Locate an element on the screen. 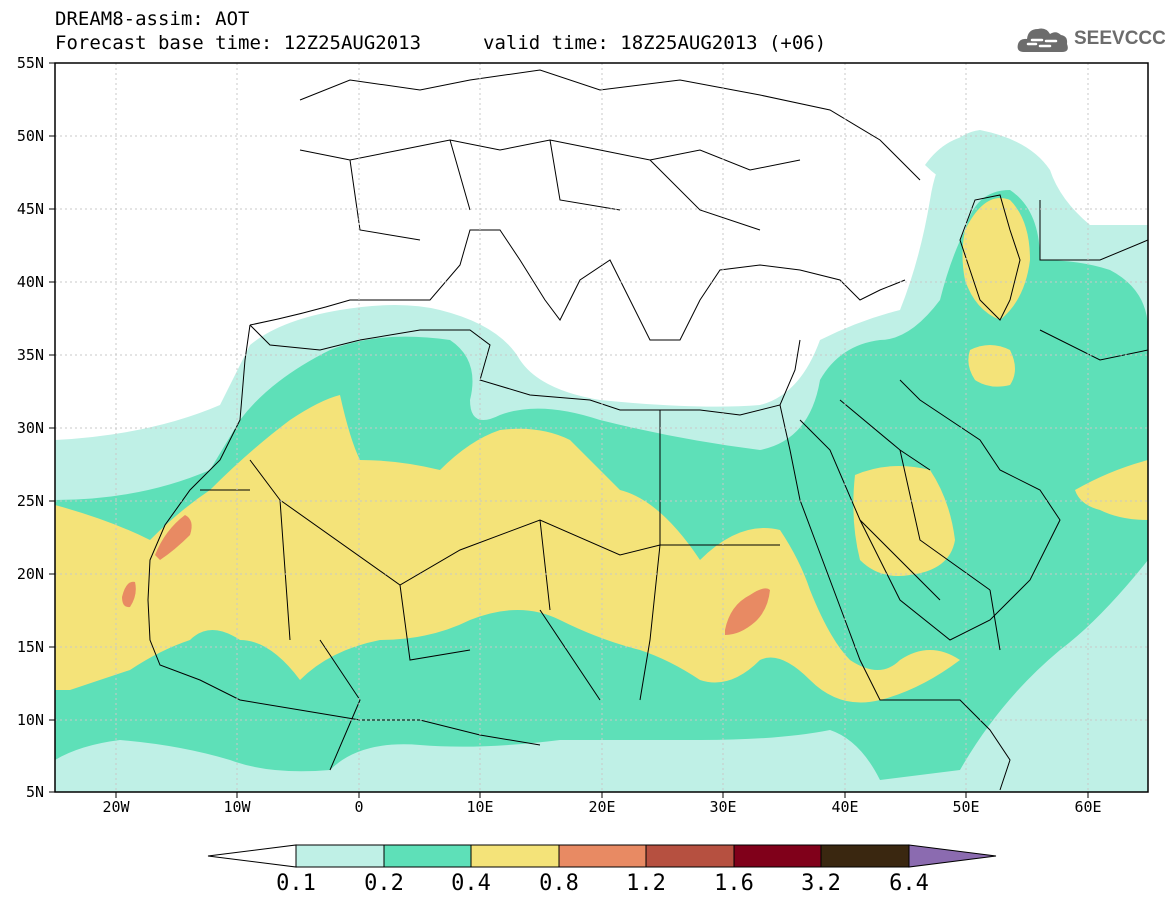 Image resolution: width=1165 pixels, height=905 pixels. lat-label: 45N is located at coordinates (30, 209).